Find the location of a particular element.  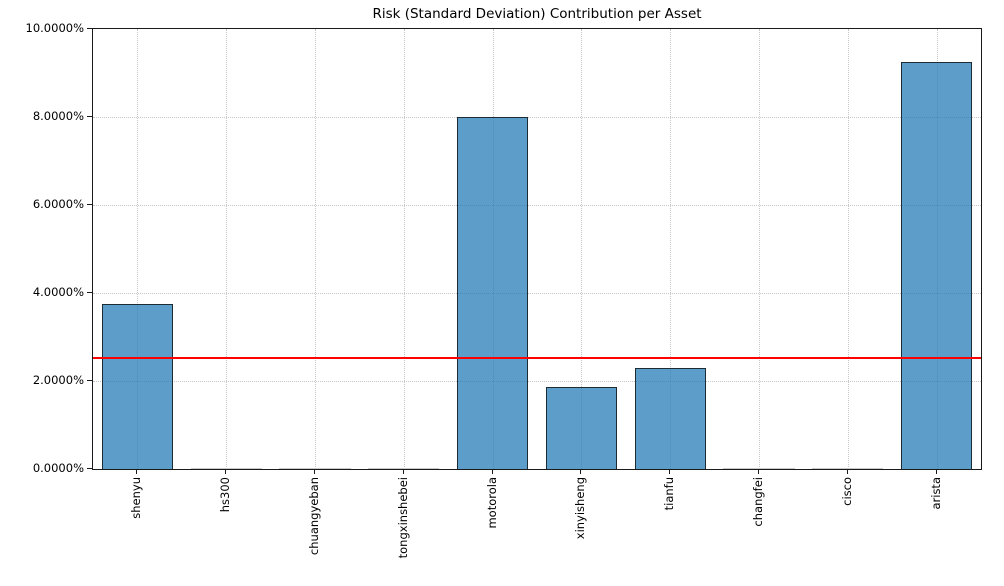

x-tick-label-text: chuangyeban is located at coordinates (314, 516).